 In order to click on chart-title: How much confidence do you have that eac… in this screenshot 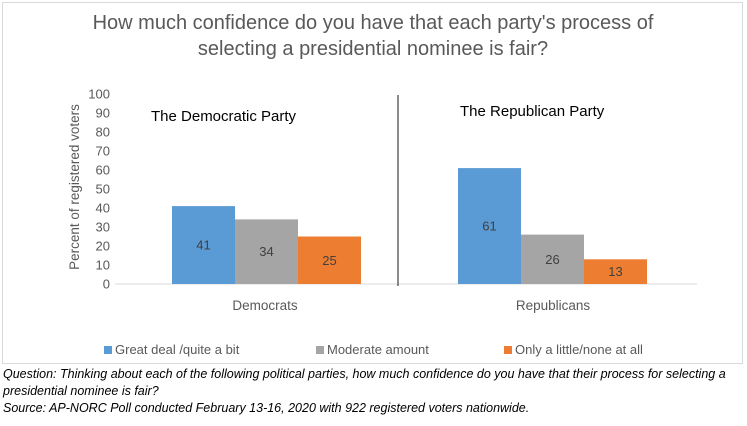, I will do `click(373, 36)`.